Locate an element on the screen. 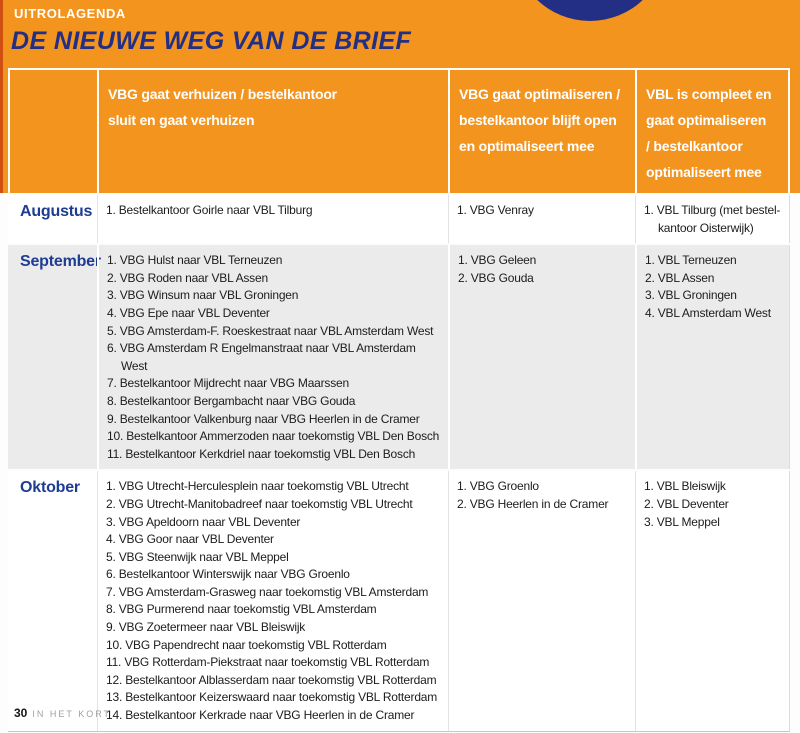  schedule-item: 4. VBG Goor naar VBL Deventer is located at coordinates (190, 539).